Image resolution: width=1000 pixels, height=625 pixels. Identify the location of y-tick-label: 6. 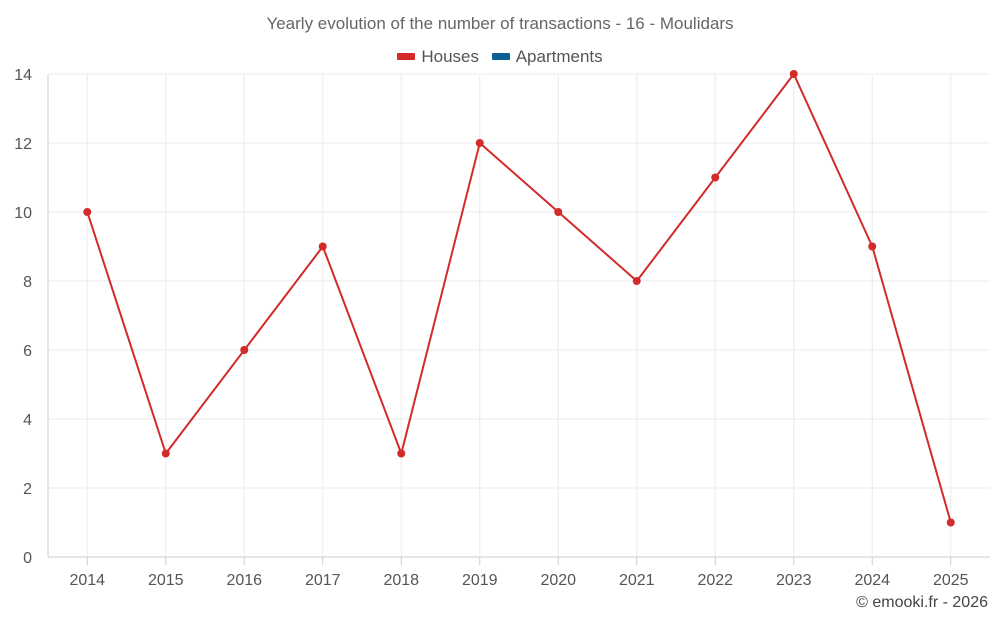
(27, 351).